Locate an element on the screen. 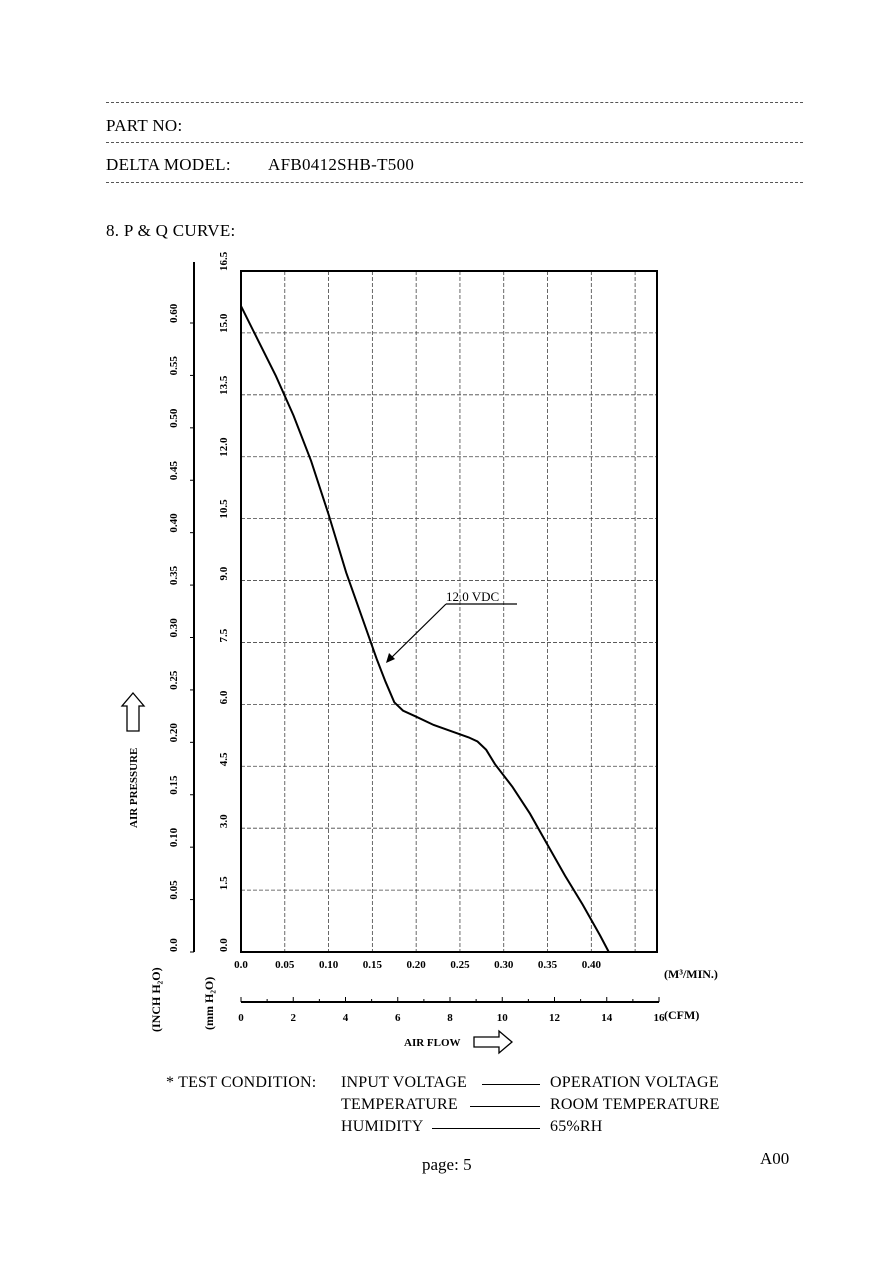 This screenshot has width=892, height=1263. test-row-temperature-value: ROOM TEMPERATURE is located at coordinates (635, 1104).